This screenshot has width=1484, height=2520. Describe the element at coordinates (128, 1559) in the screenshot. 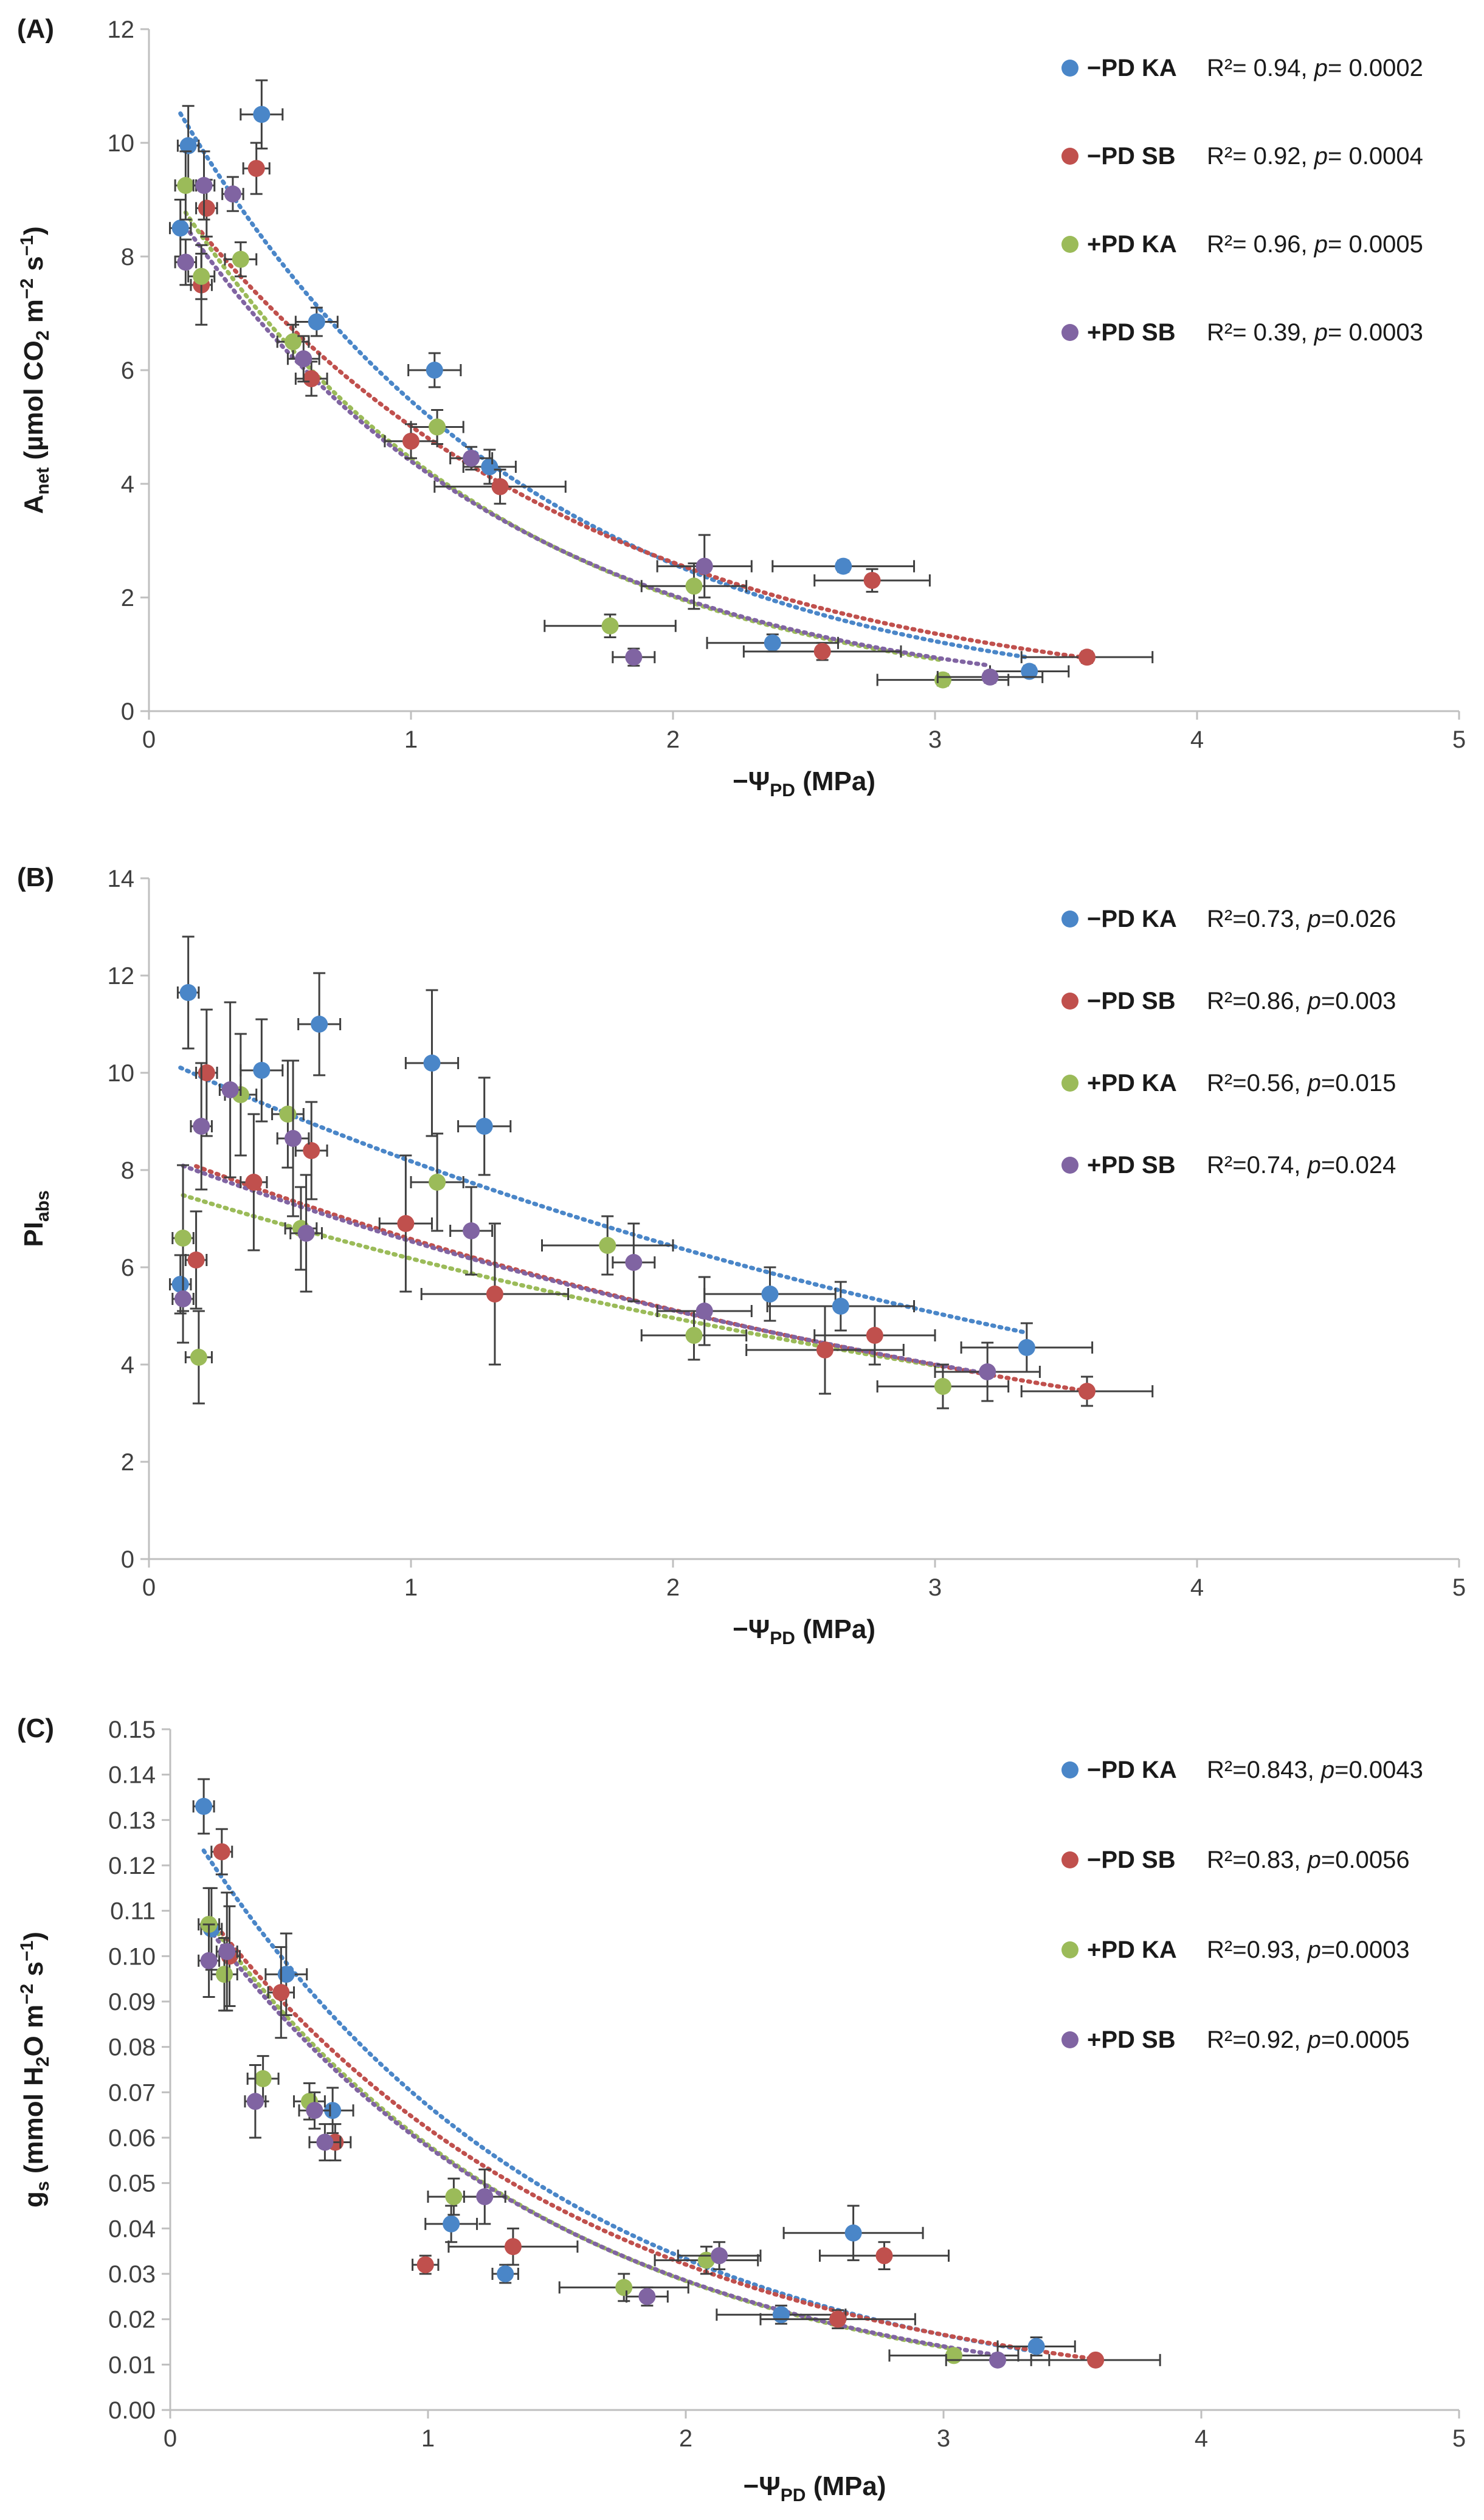

I see `y-tick-label: 0` at that location.